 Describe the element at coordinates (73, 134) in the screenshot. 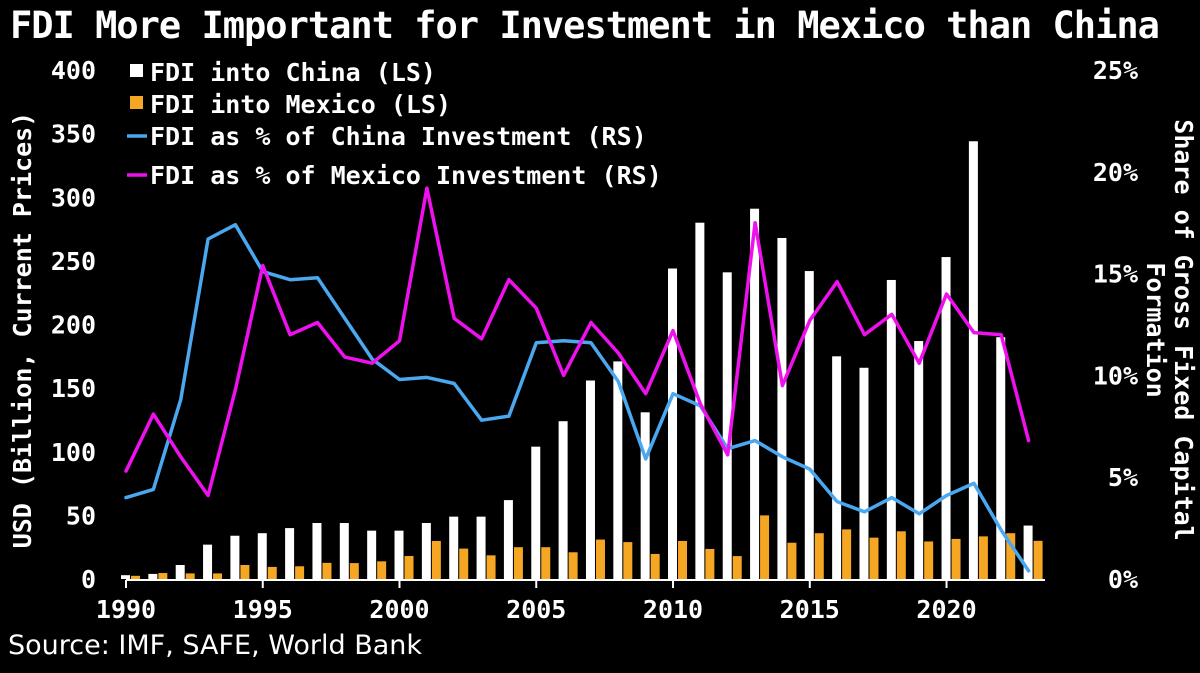

I see `y-tick-label: 350` at that location.